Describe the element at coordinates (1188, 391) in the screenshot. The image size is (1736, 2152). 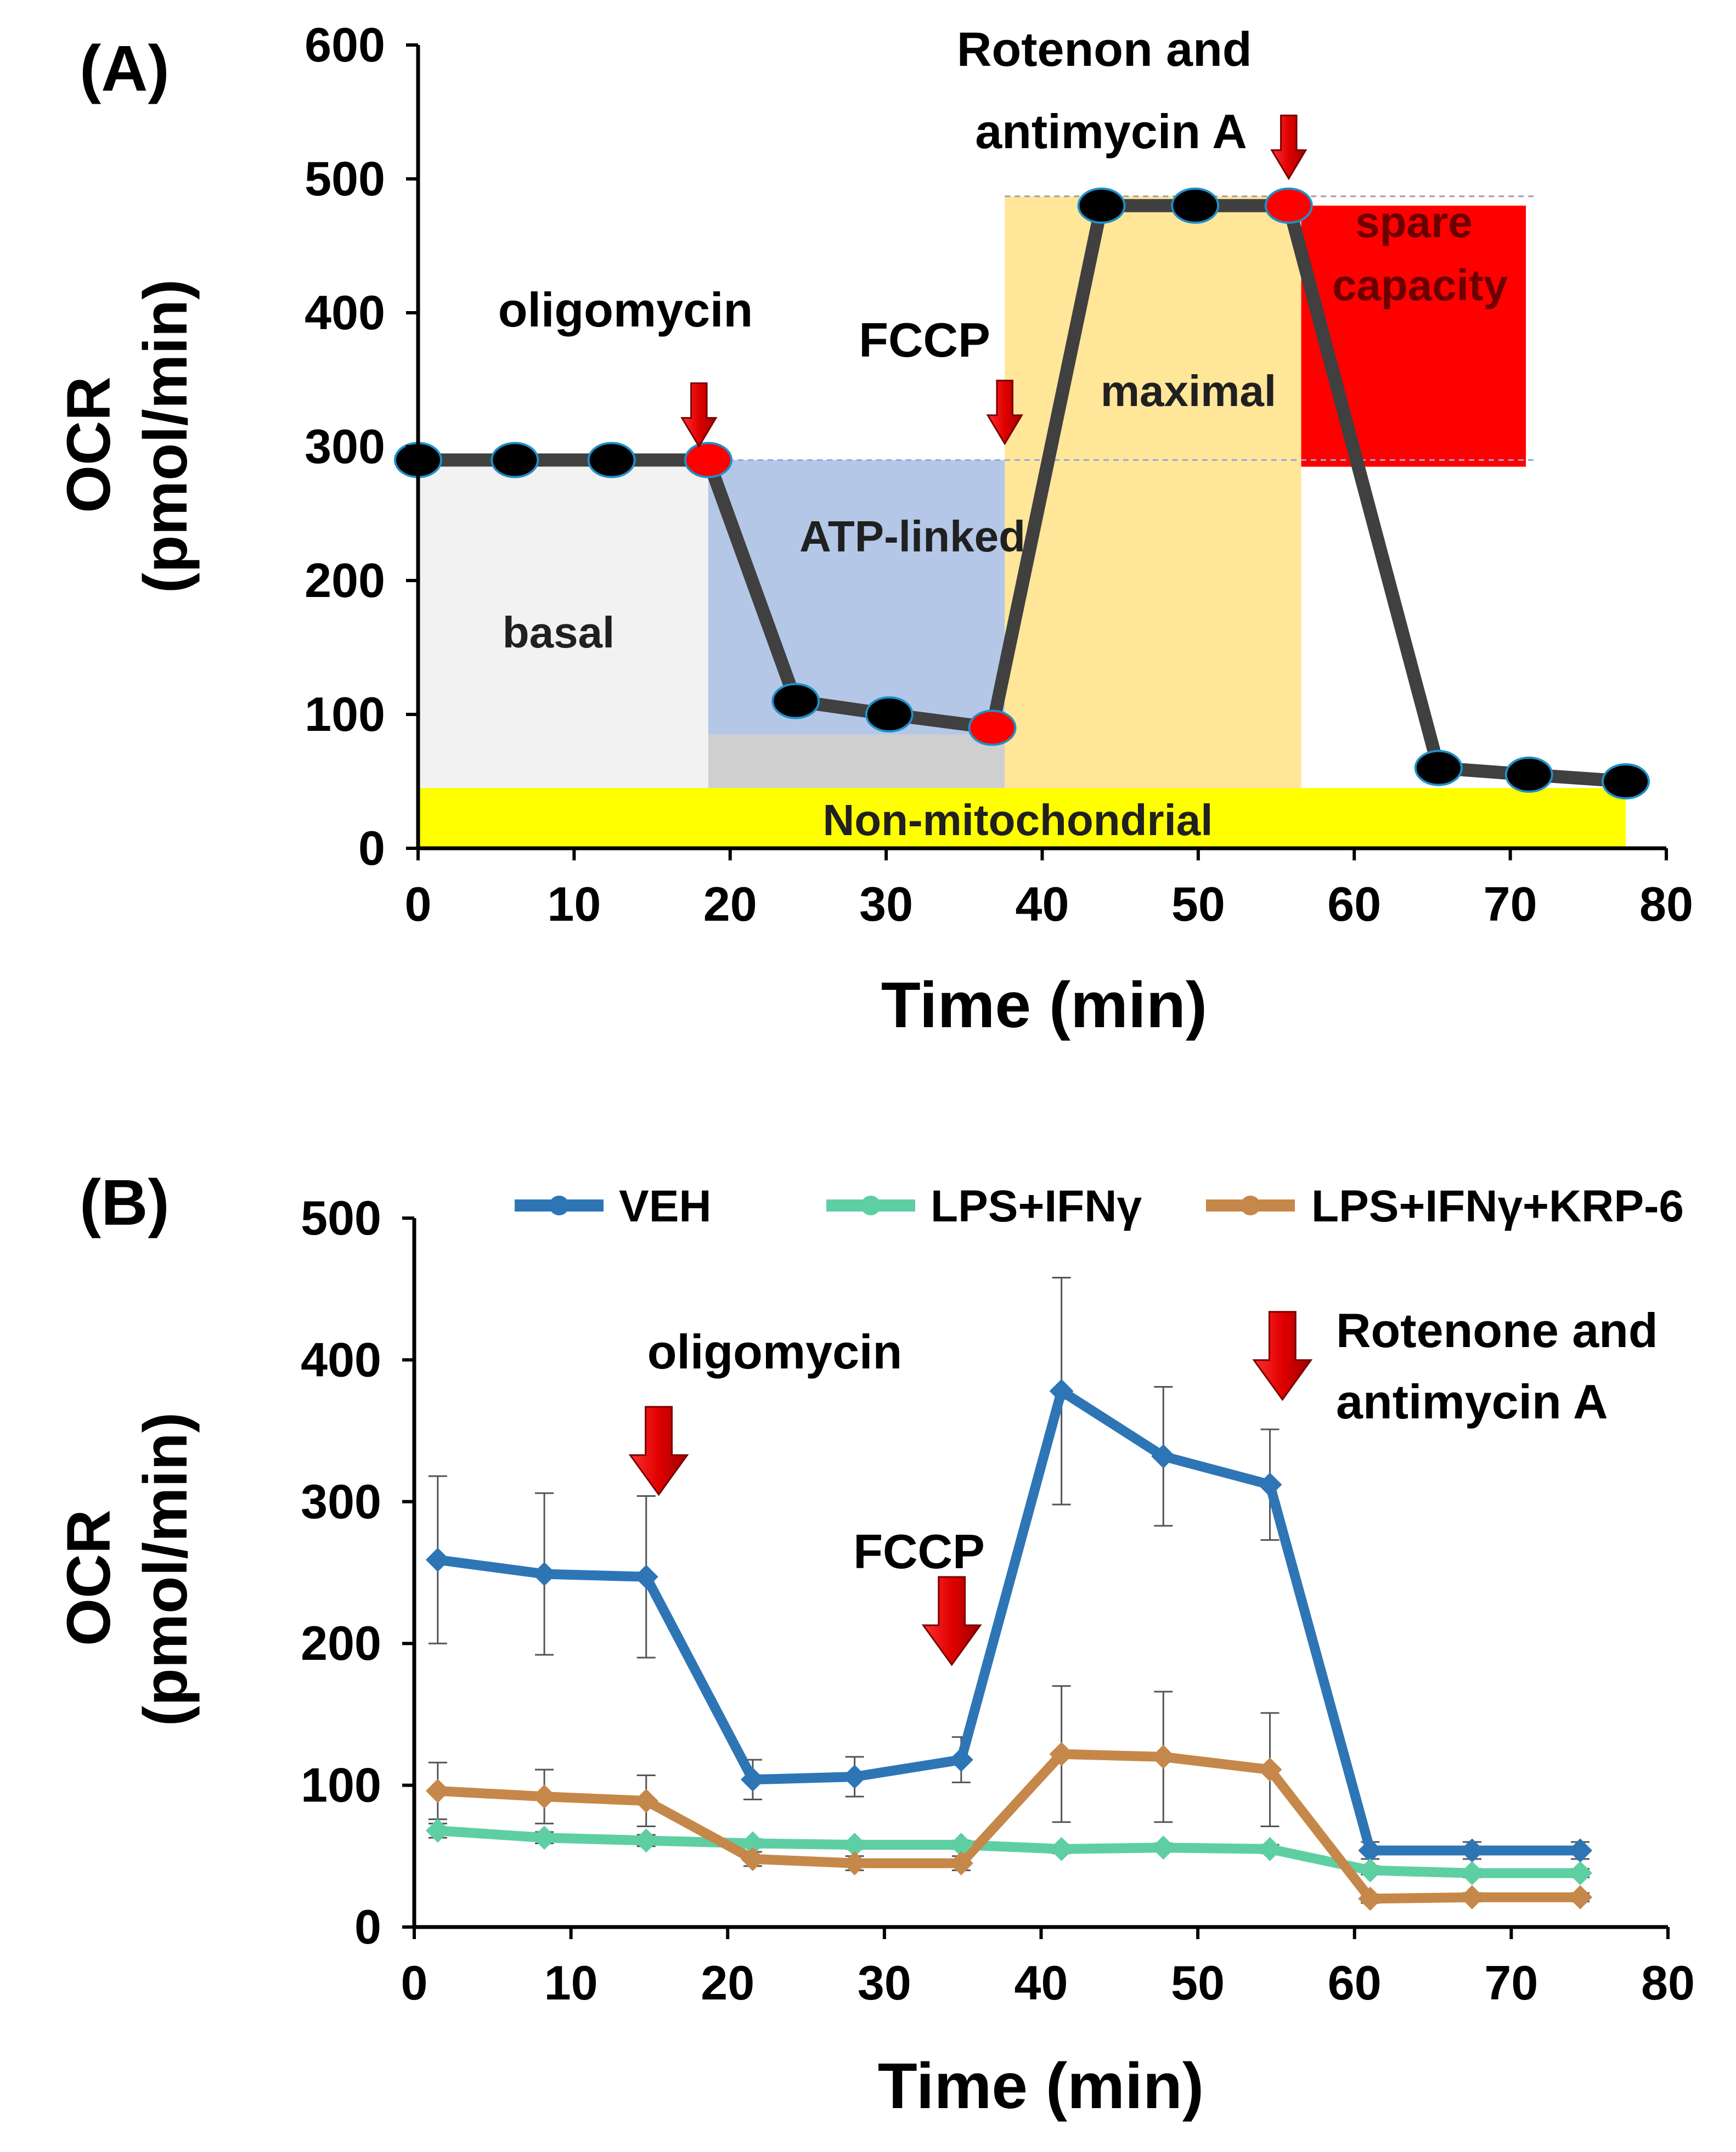
I see `region-label-maximal: maximal` at that location.